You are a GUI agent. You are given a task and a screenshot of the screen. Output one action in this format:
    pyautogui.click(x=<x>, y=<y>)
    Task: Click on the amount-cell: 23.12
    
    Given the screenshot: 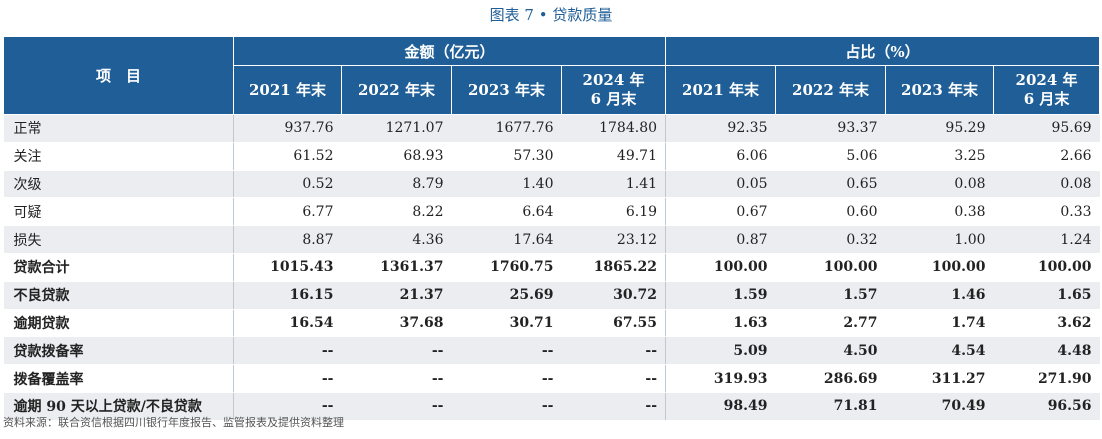 What is the action you would take?
    pyautogui.click(x=614, y=239)
    